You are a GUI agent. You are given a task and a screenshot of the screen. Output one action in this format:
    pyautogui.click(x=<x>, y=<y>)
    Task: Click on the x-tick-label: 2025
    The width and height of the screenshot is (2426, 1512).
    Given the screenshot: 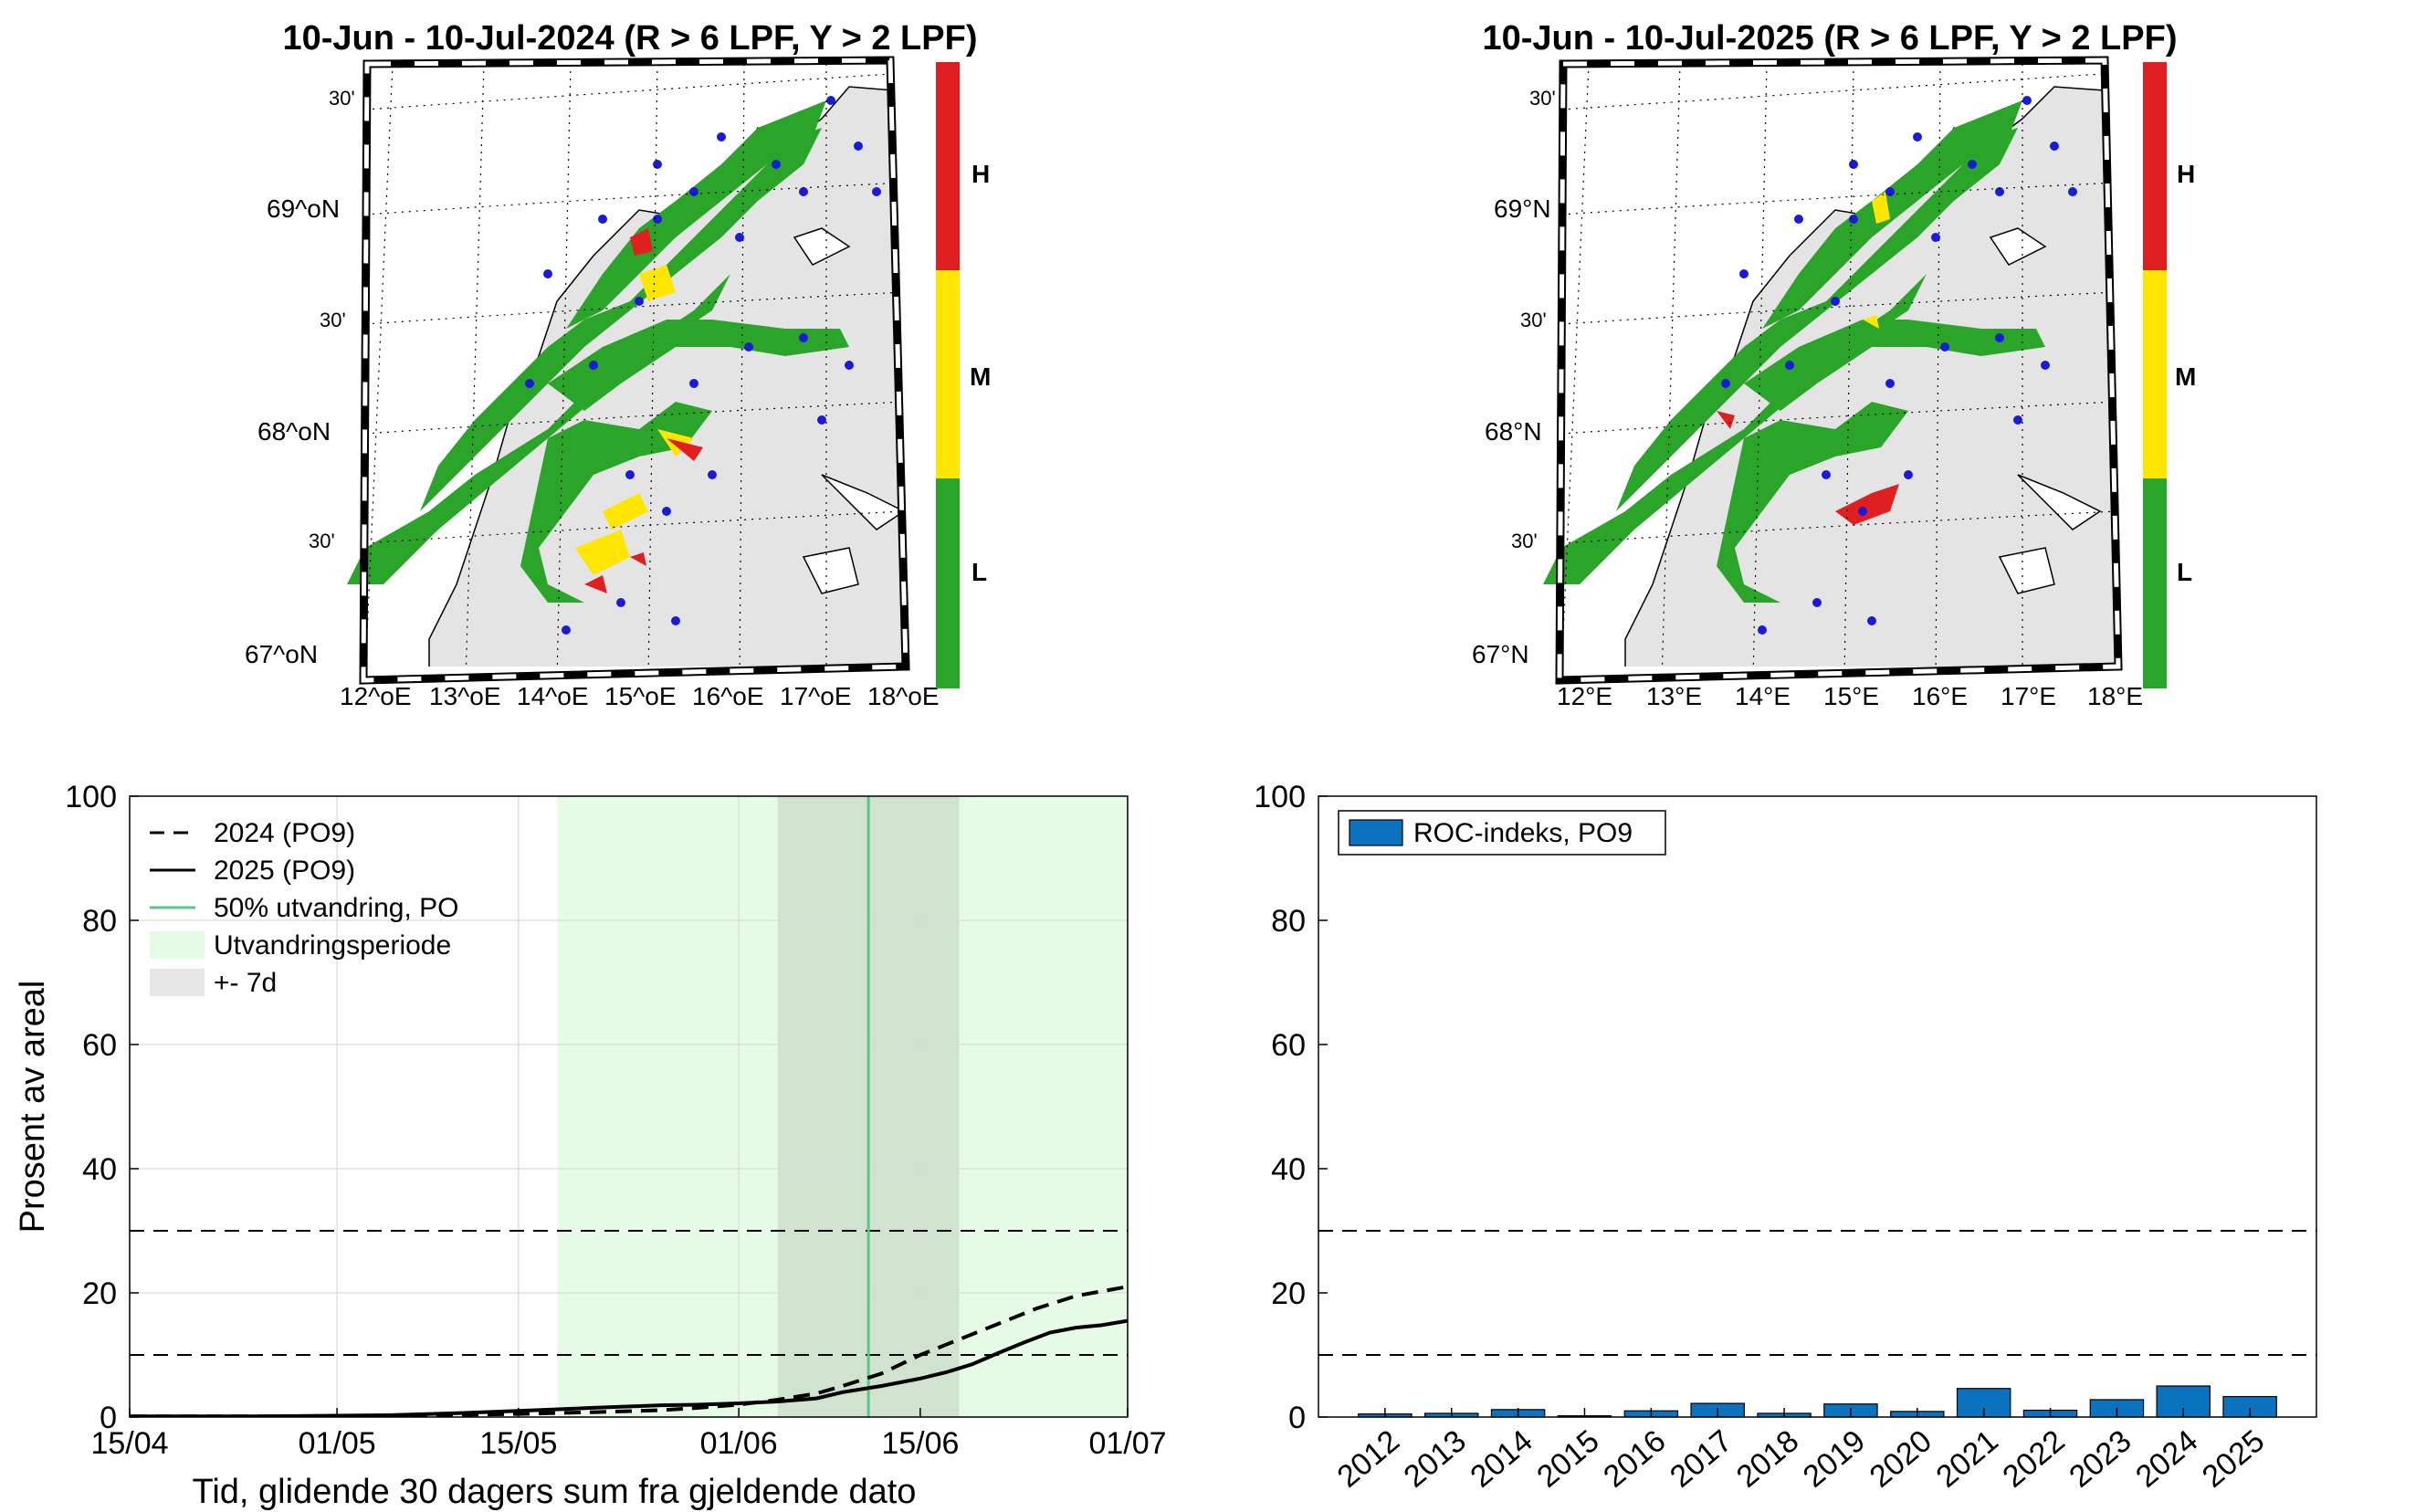 What is the action you would take?
    pyautogui.click(x=2233, y=1459)
    